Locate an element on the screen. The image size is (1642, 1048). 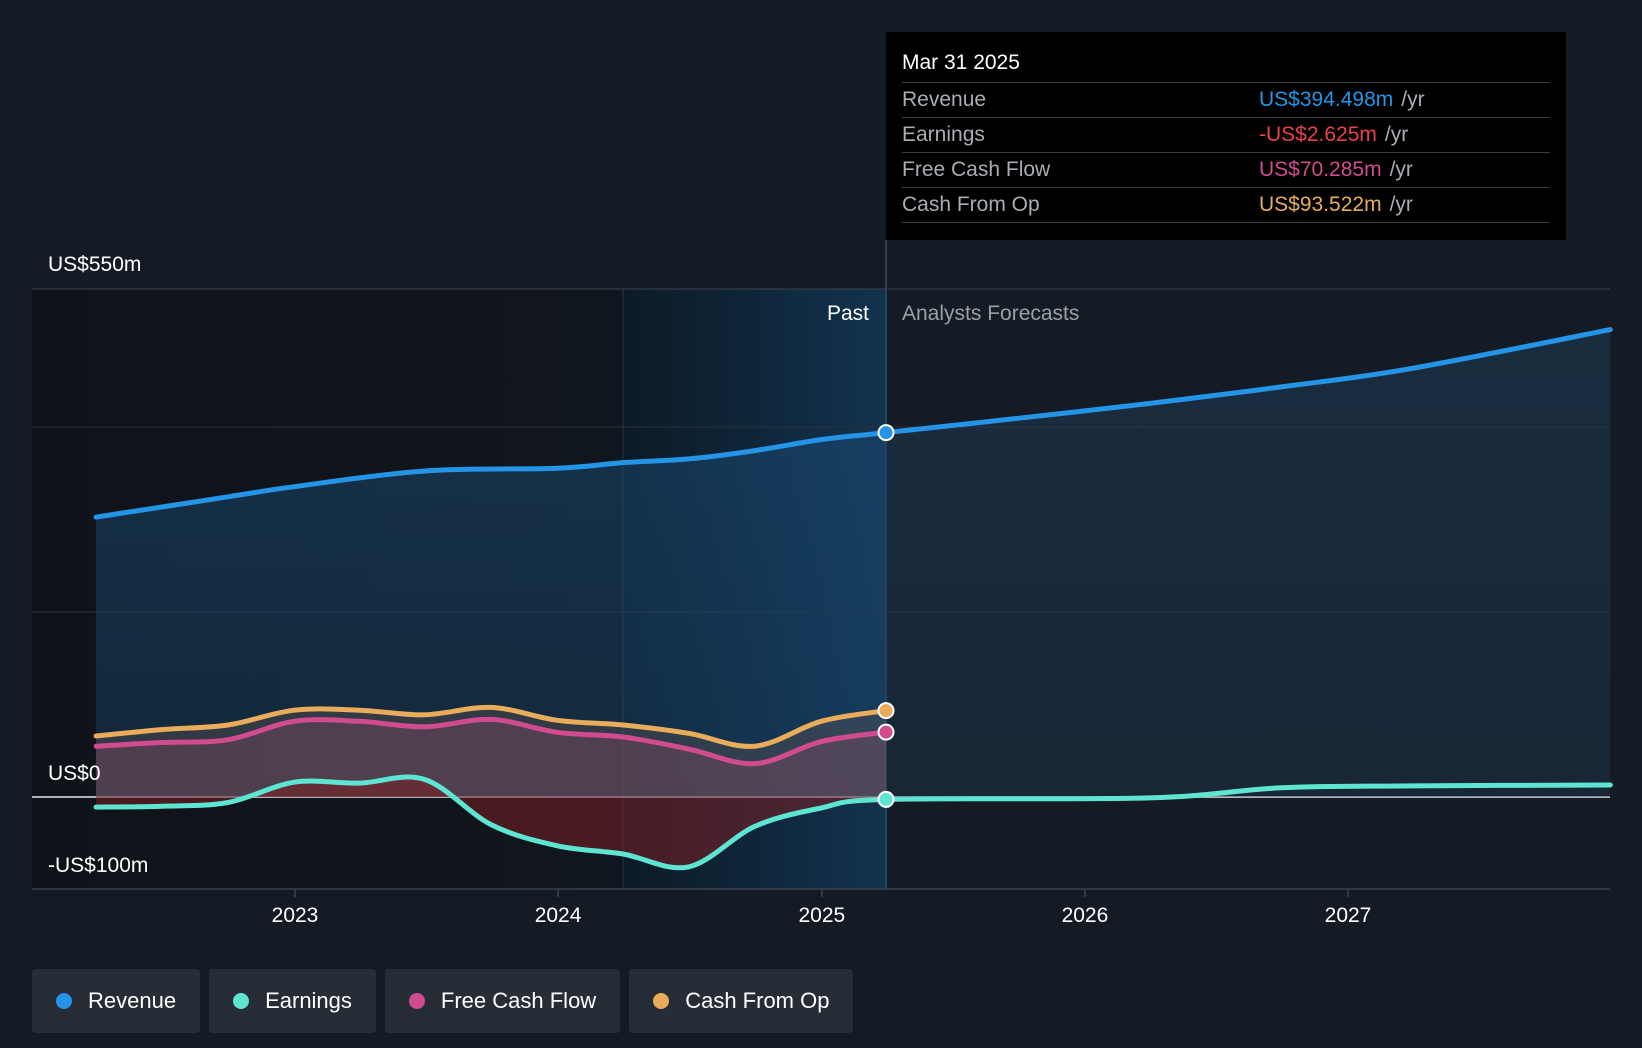
tooltip-value: -US$2.625m is located at coordinates (1318, 134).